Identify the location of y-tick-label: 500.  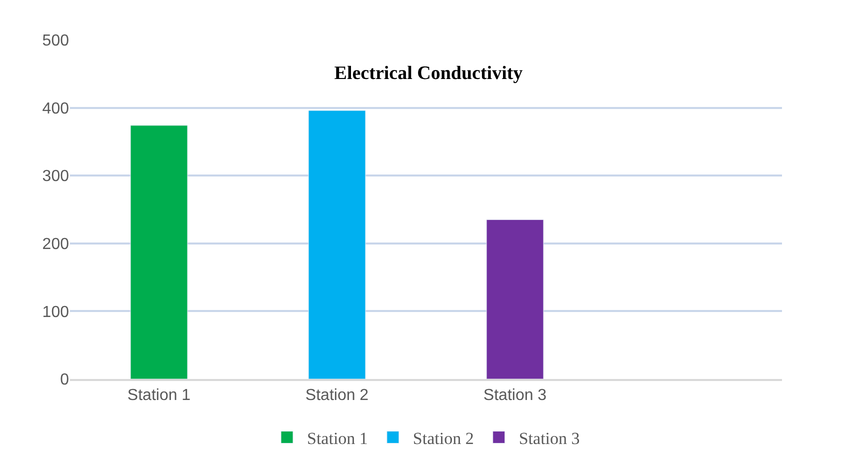
(56, 41).